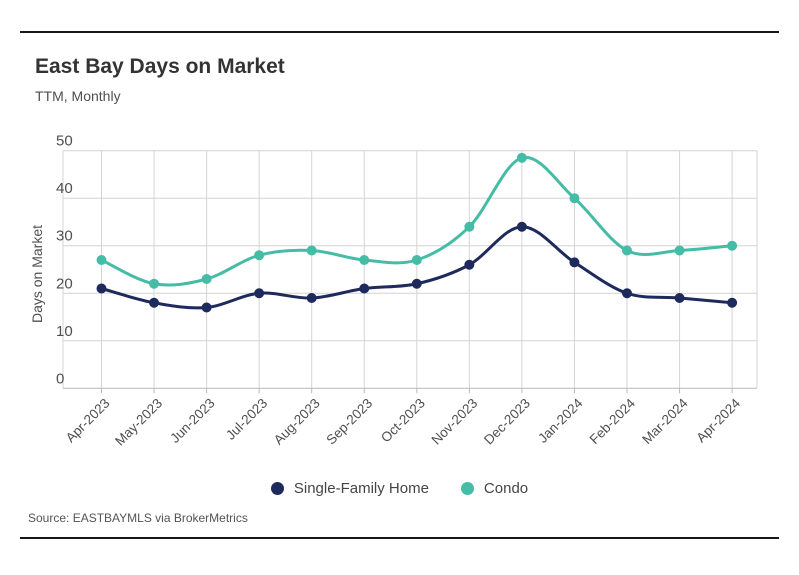 The width and height of the screenshot is (799, 575). I want to click on x-axis-label: Oct-2023, so click(403, 421).